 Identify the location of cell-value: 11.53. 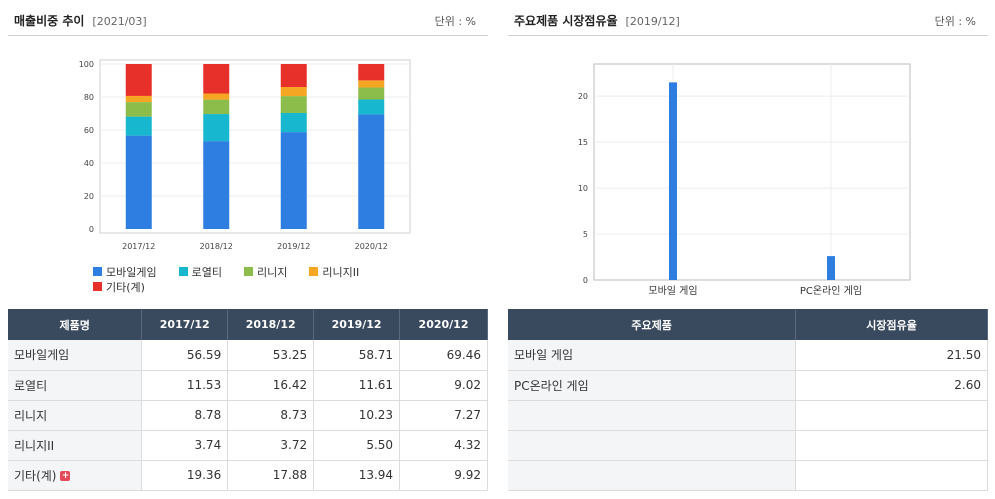
(185, 385).